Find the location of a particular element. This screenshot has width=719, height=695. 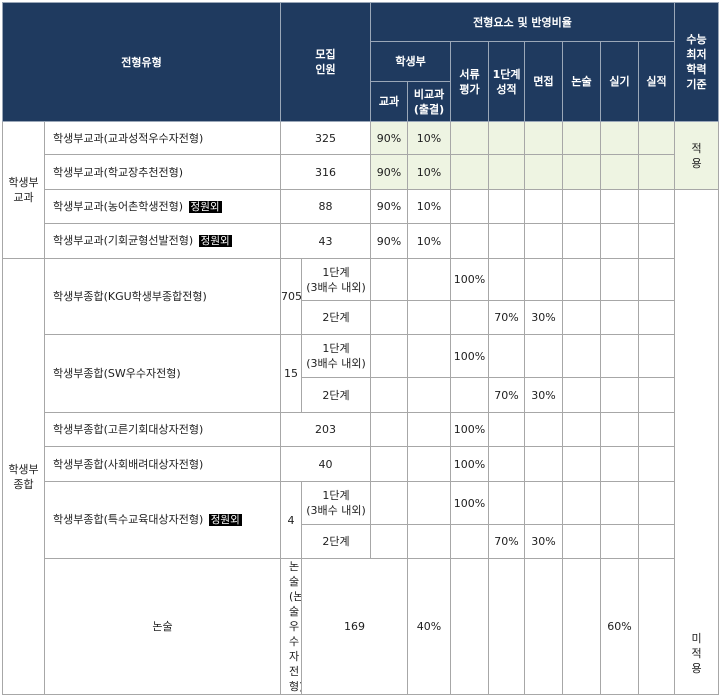

csat-applied: 적 용 is located at coordinates (696, 155).